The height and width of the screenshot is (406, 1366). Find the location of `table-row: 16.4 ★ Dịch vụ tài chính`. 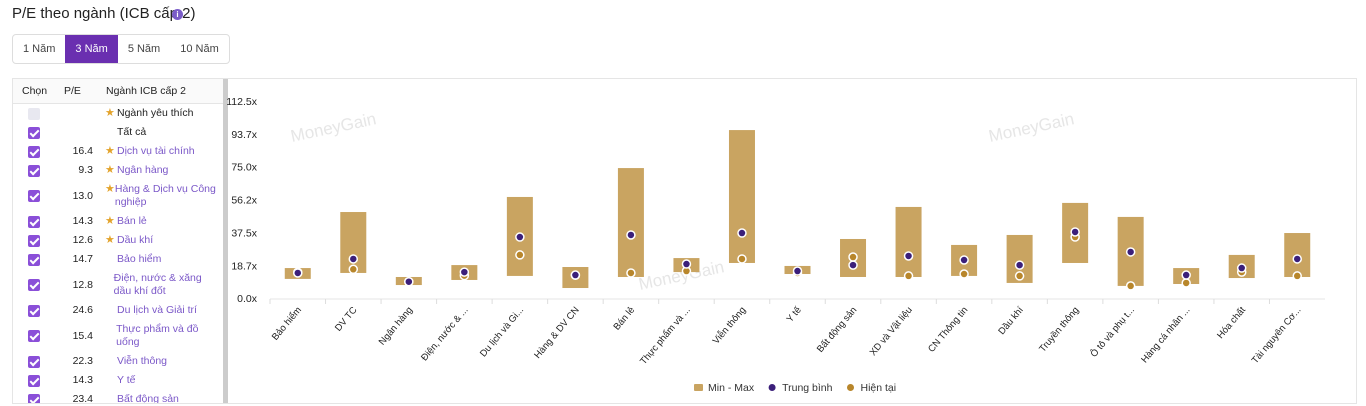

table-row: 16.4 ★ Dịch vụ tài chính is located at coordinates (118, 151).